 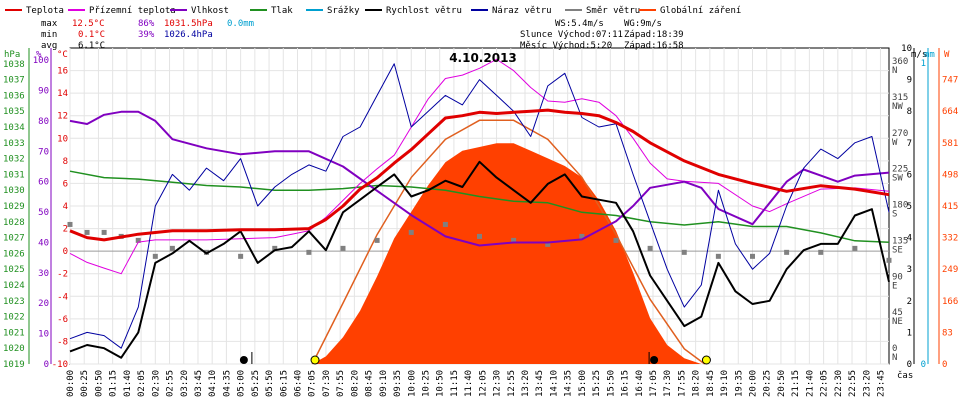 I want to click on legend-label-4: Srážky, so click(x=343, y=11).